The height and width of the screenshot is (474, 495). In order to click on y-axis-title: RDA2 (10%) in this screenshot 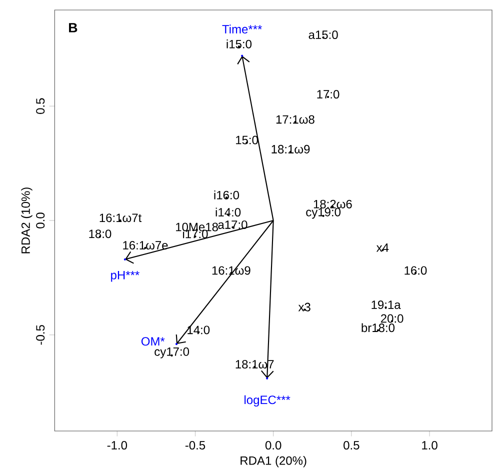, I will do `click(26, 221)`.